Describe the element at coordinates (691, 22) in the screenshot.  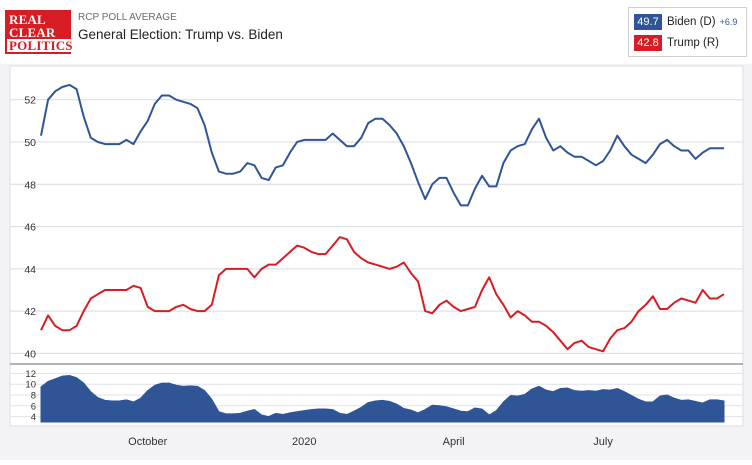
I see `biden-legend-label: Biden (D)` at that location.